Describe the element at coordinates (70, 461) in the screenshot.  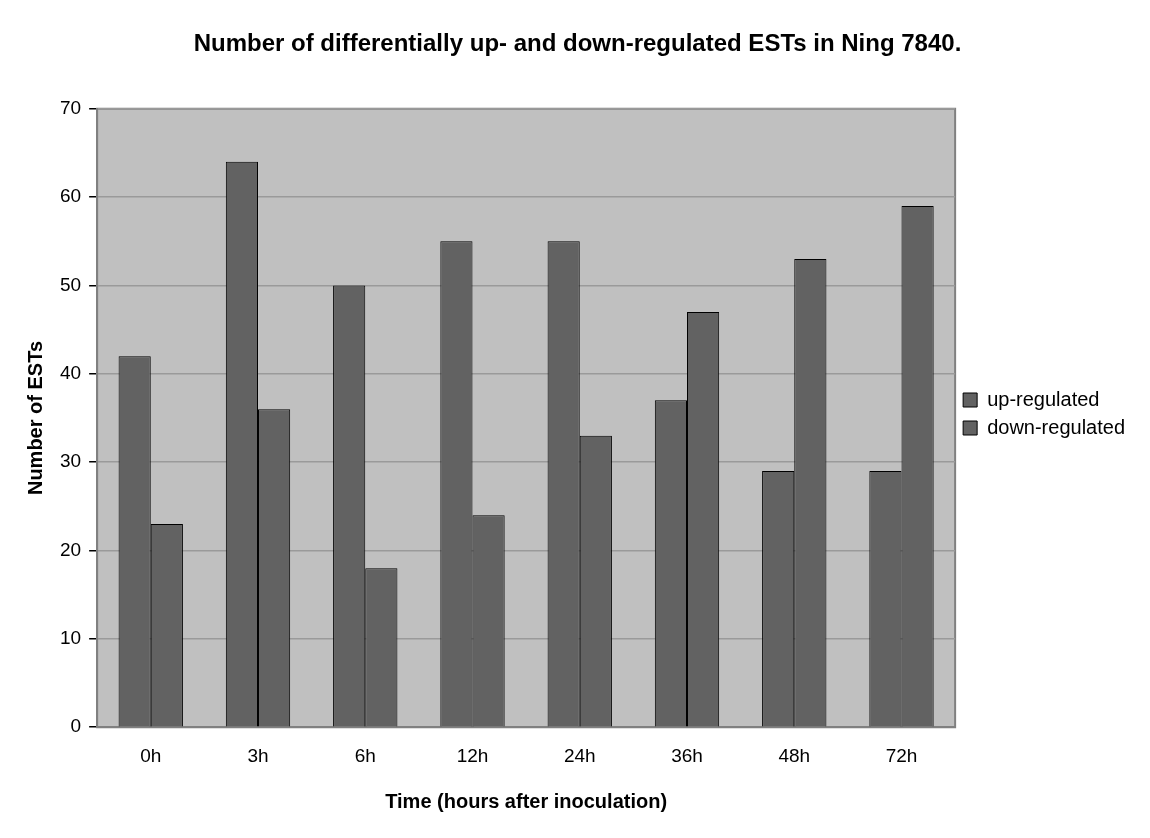
I see `y-tick-label: 30` at that location.